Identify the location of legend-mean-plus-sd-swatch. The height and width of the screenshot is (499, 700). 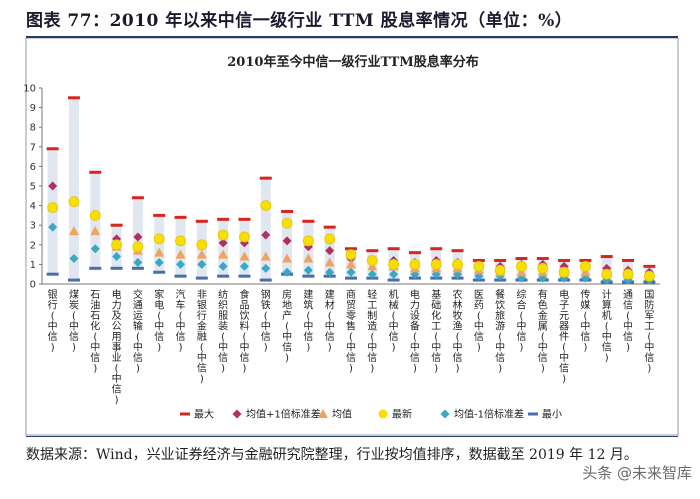
(237, 414).